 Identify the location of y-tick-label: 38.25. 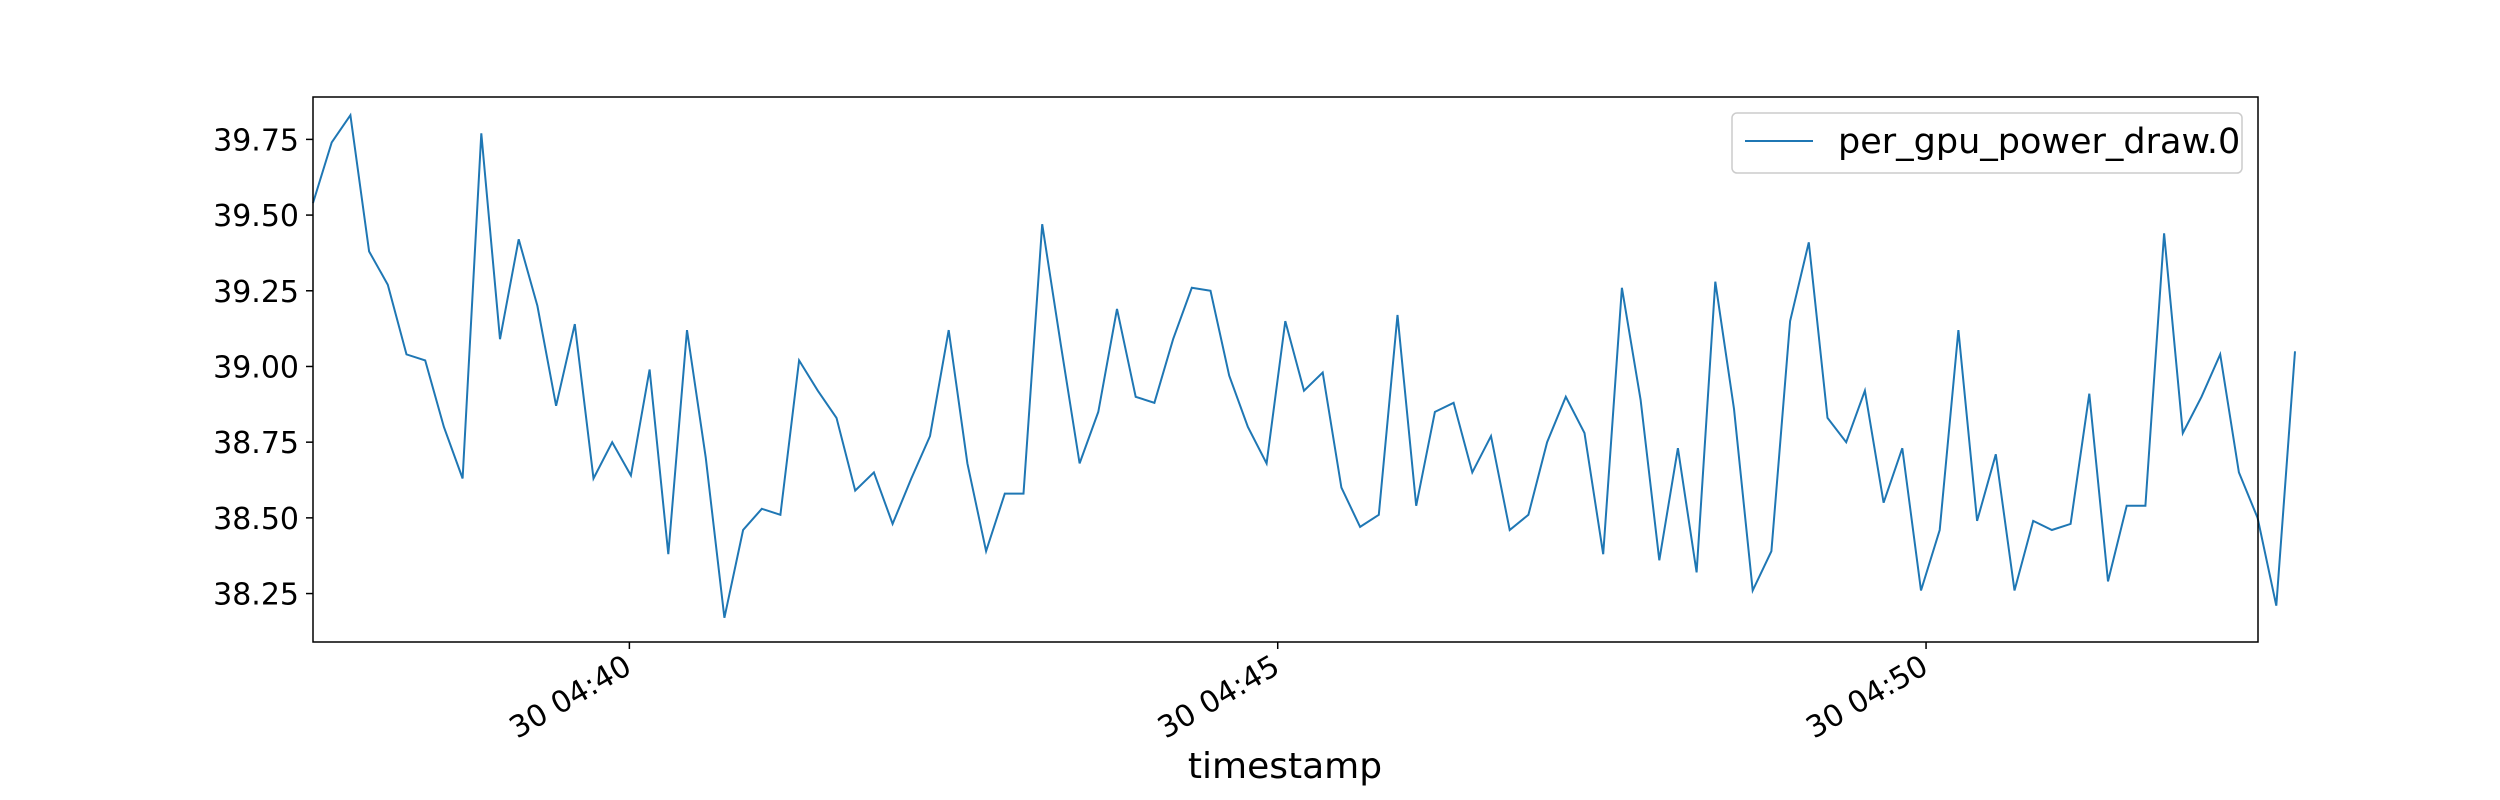
(256, 595).